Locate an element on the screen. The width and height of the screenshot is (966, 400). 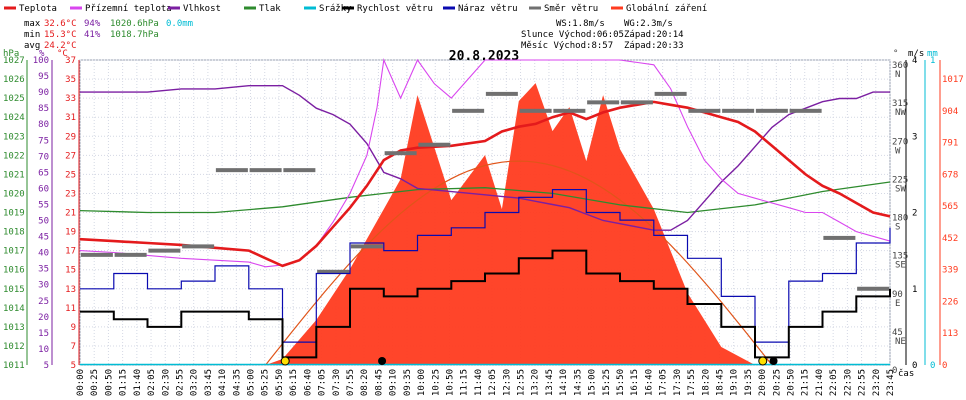
tick-x: 02:05 is located at coordinates (152, 382).